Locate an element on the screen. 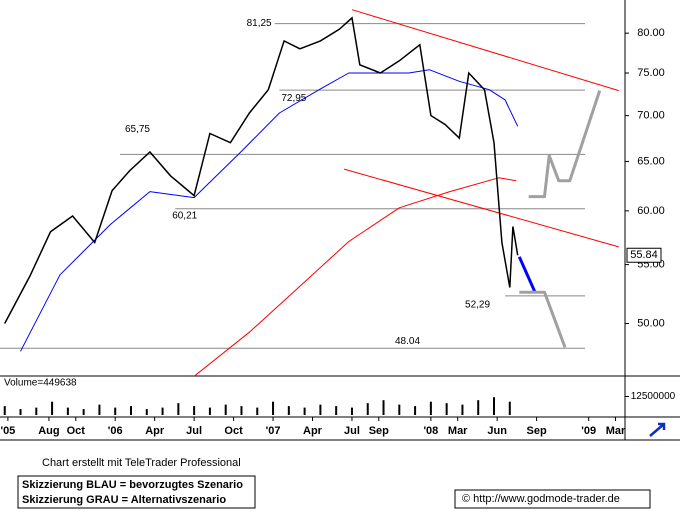 The height and width of the screenshot is (522, 680). level-label: 60,21 is located at coordinates (184, 215).